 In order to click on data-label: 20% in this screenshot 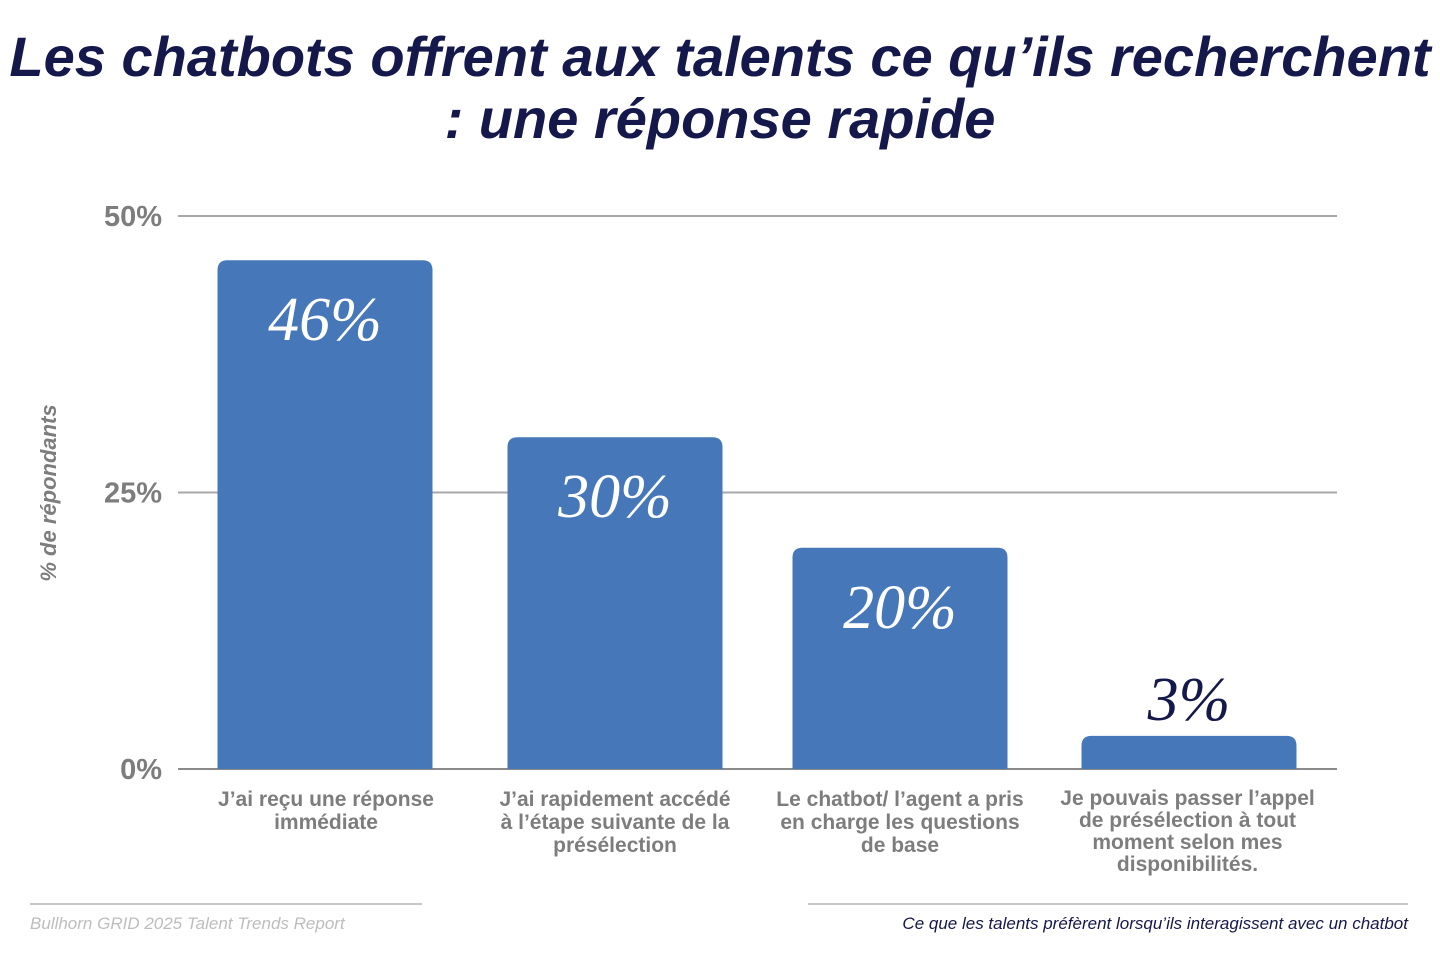, I will do `click(900, 608)`.